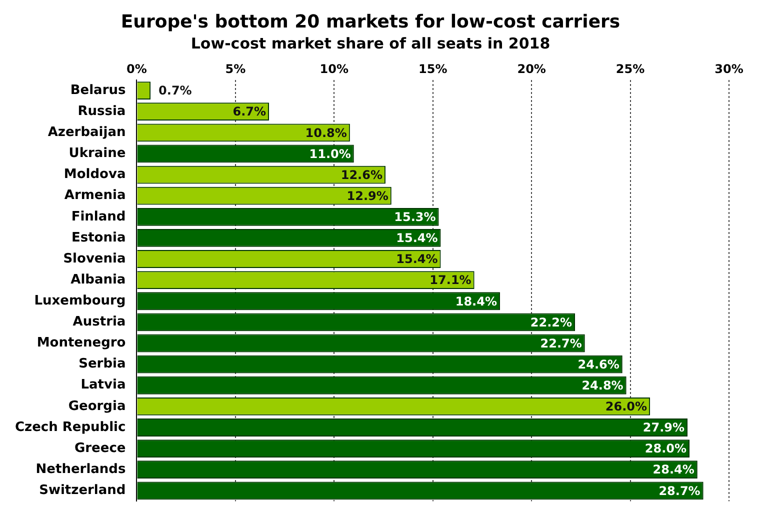 This screenshot has width=757, height=520. What do you see at coordinates (673, 469) in the screenshot?
I see `data-label: 28.4%` at bounding box center [673, 469].